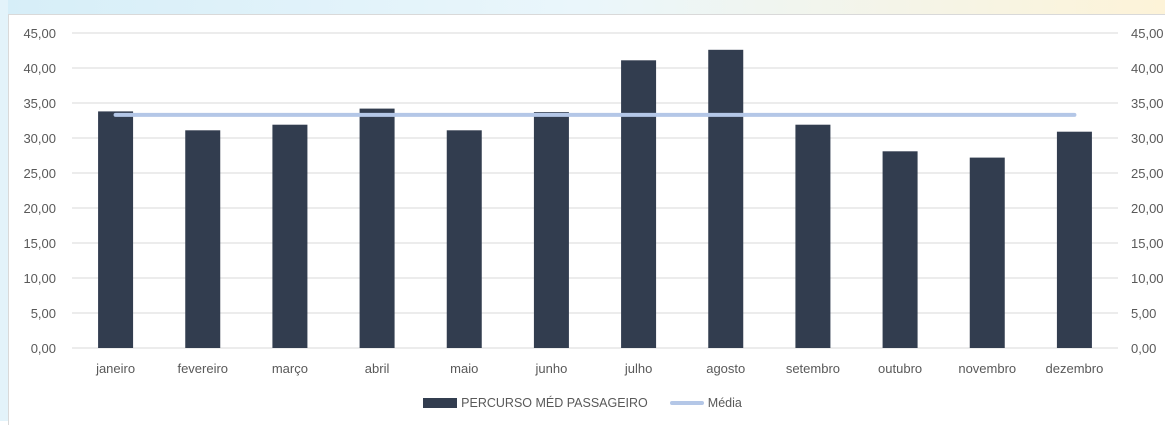  I want to click on y2-tick-label: 35,00, so click(1147, 103).